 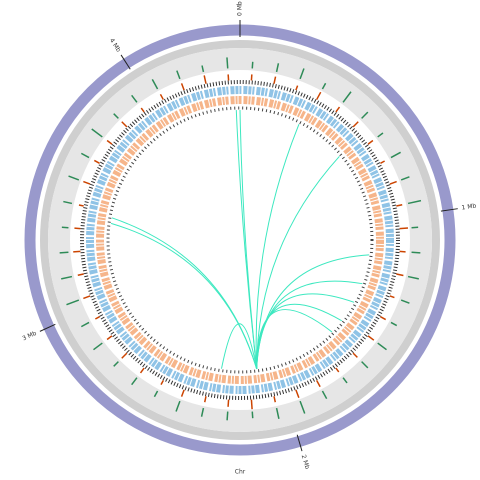 What do you see at coordinates (240, 472) in the screenshot?
I see `x-axis-label: Chr` at bounding box center [240, 472].